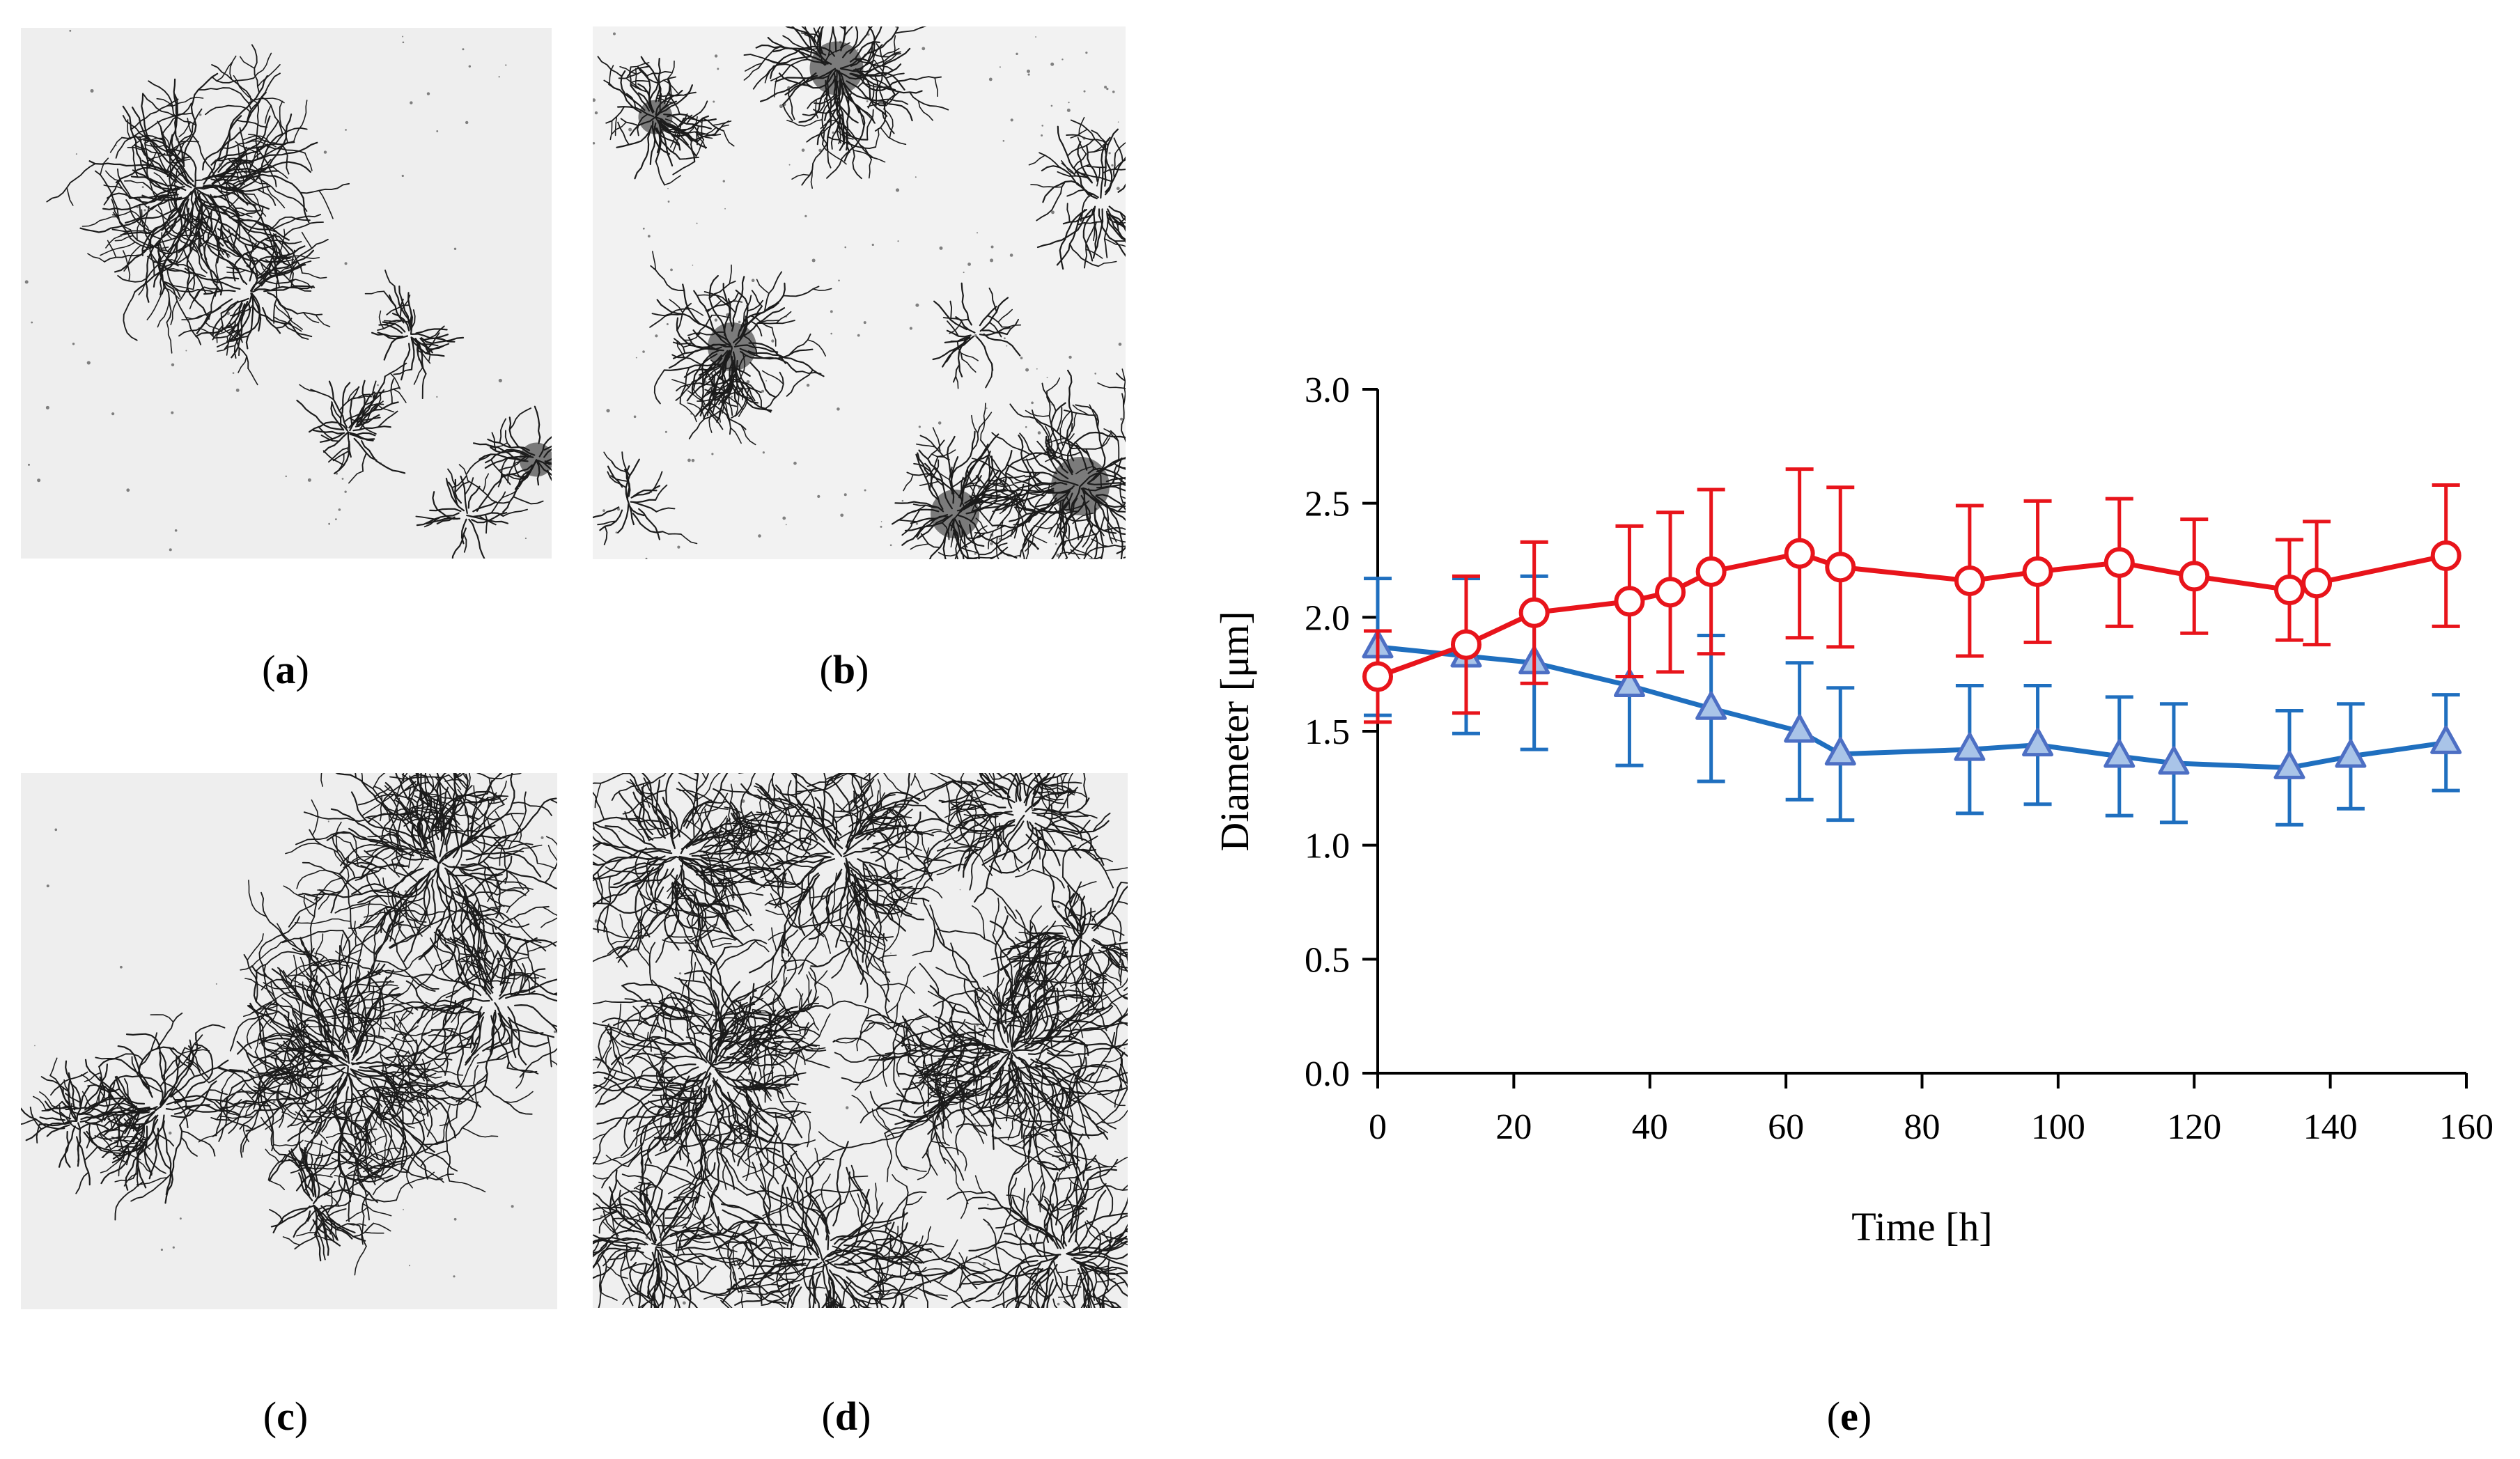 The height and width of the screenshot is (1459, 2520). I want to click on panel-label-c: (c), so click(286, 1416).